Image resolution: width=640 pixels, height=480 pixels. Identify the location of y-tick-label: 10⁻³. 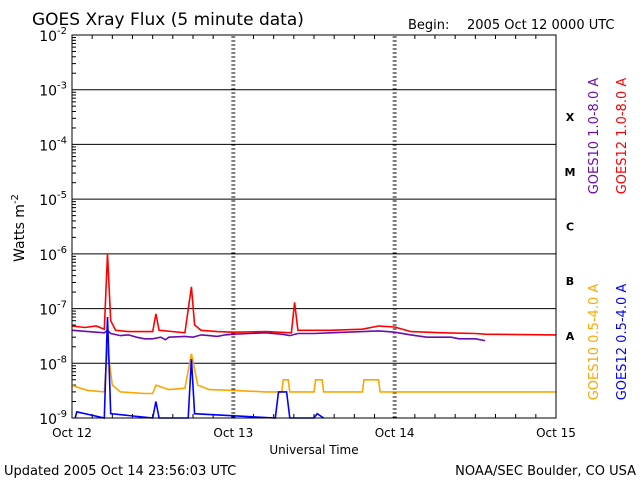
(53, 90).